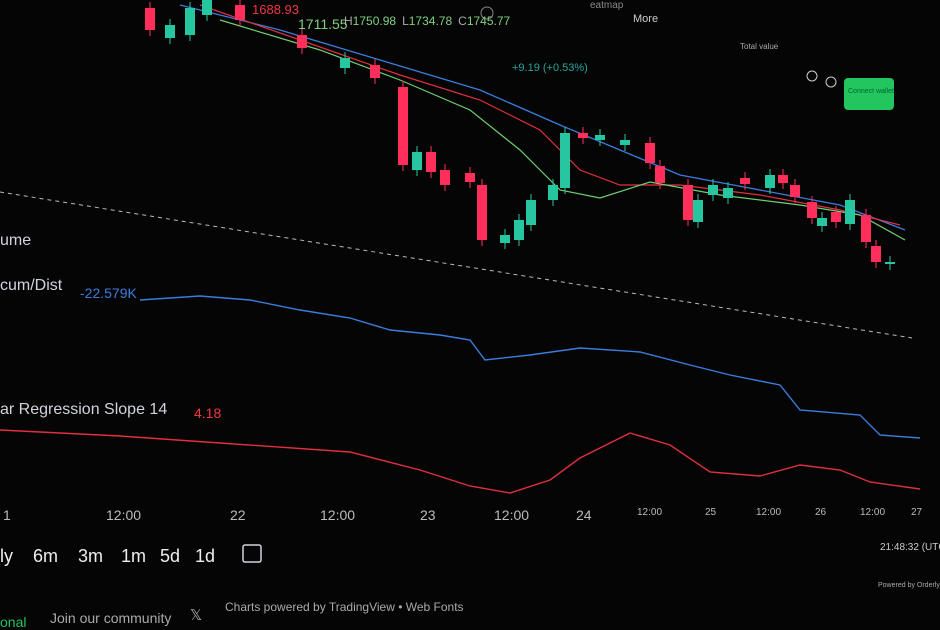 Image resolution: width=940 pixels, height=630 pixels. What do you see at coordinates (84, 409) in the screenshot?
I see `regression-label: ar Regression Slope 14` at bounding box center [84, 409].